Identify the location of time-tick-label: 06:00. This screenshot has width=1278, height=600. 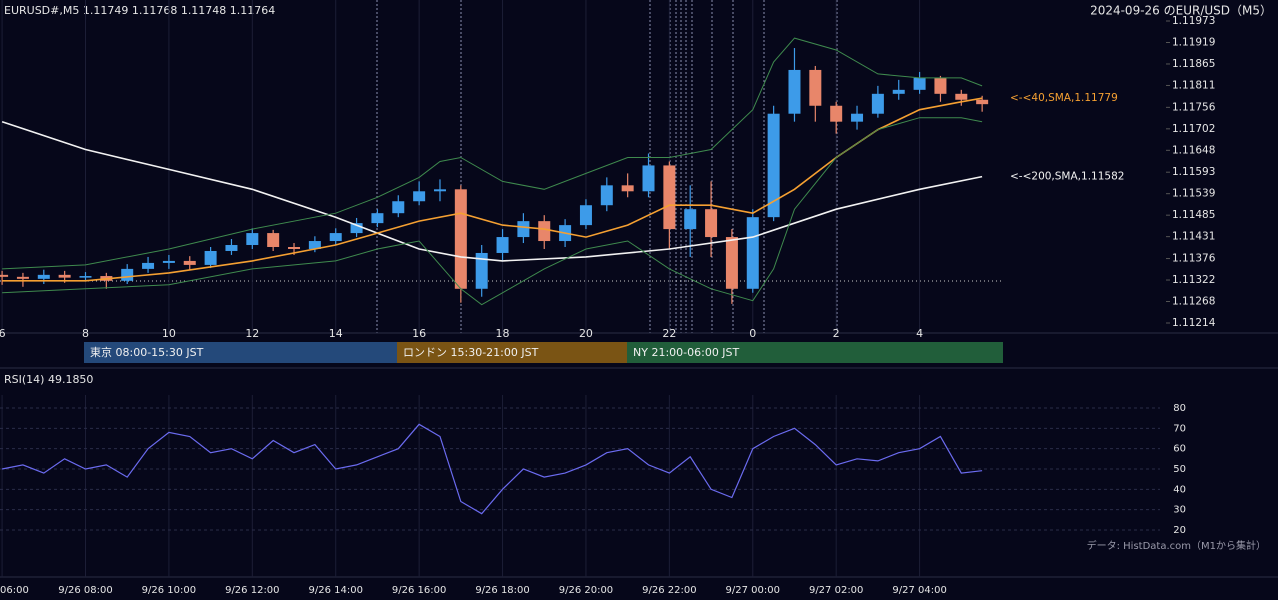
(14, 590).